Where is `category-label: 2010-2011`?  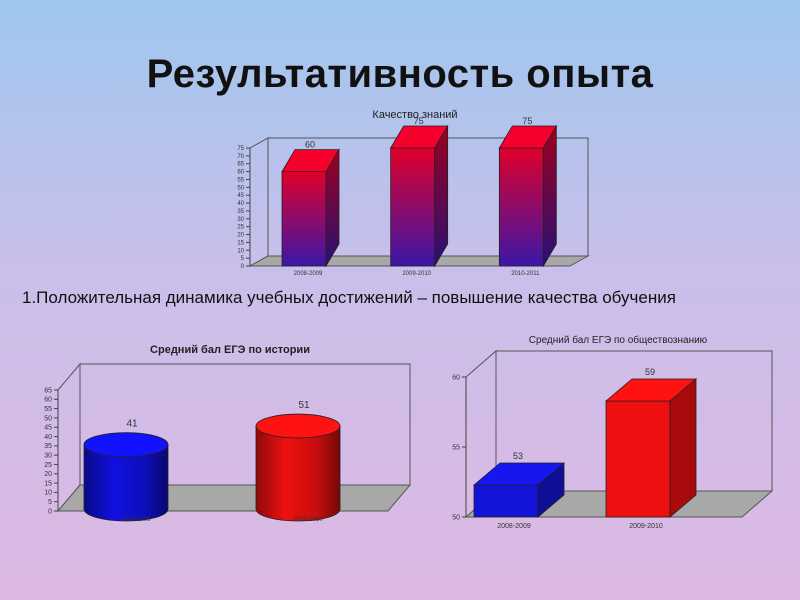
category-label: 2010-2011 is located at coordinates (525, 274).